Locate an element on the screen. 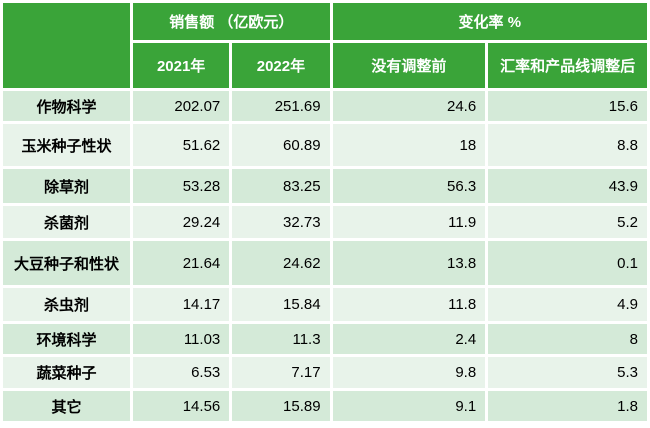  cell-before-adjust: 13.8 is located at coordinates (409, 263).